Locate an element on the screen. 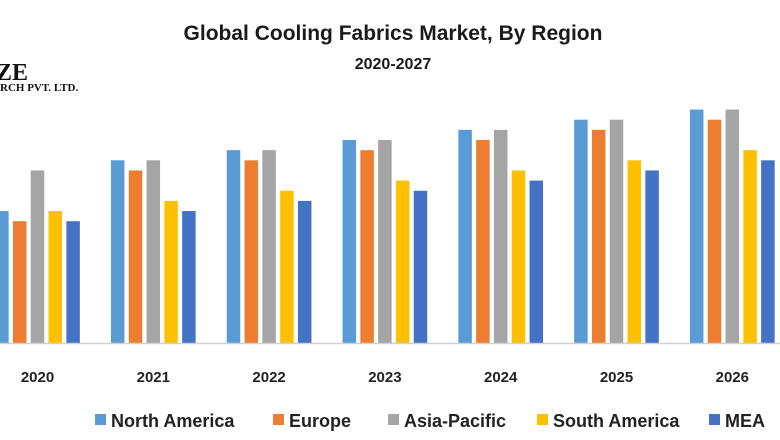 This screenshot has width=780, height=440. legend-label: South America is located at coordinates (616, 421).